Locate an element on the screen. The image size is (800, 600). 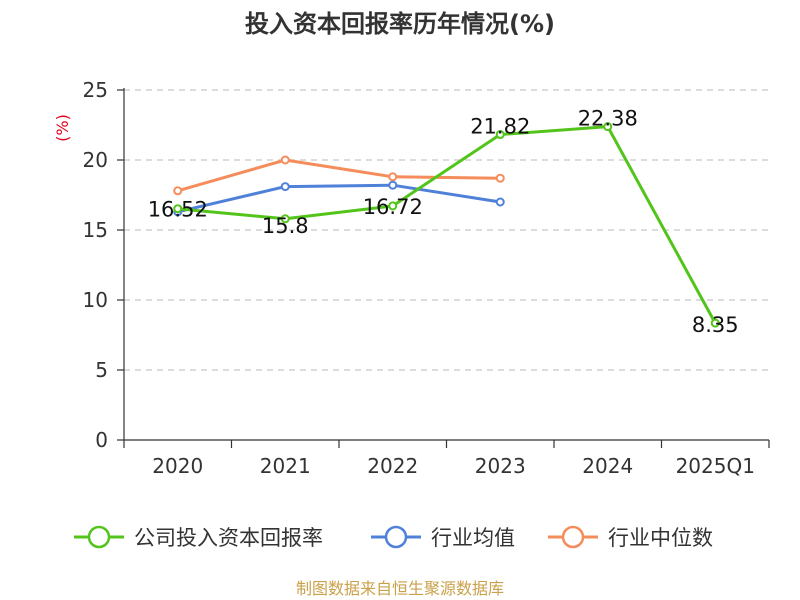
legend-item: 行业中位数 is located at coordinates (630, 537).